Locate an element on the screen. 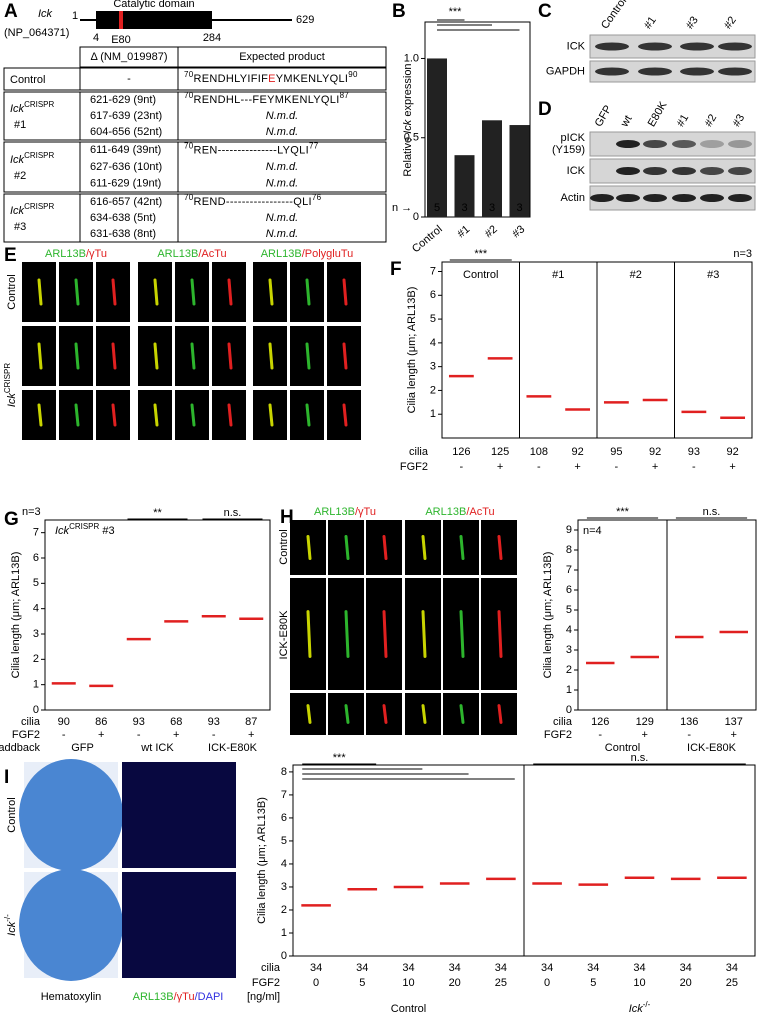 The width and height of the screenshot is (760, 1015). cilia-count: 125 is located at coordinates (500, 452).